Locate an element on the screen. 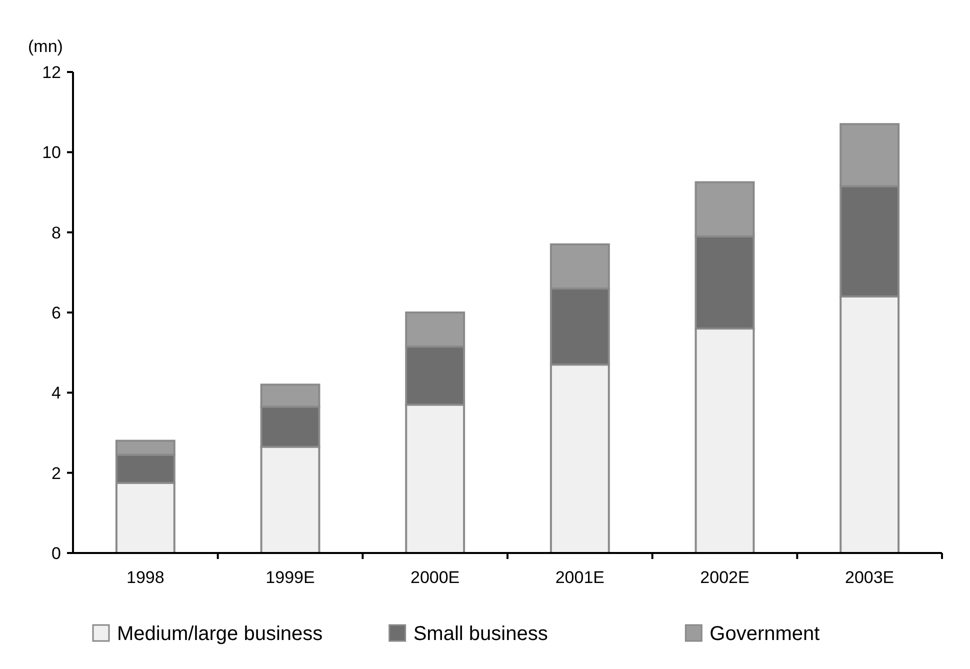 This screenshot has height=669, width=970. legend-label: Medium/large business is located at coordinates (220, 634).